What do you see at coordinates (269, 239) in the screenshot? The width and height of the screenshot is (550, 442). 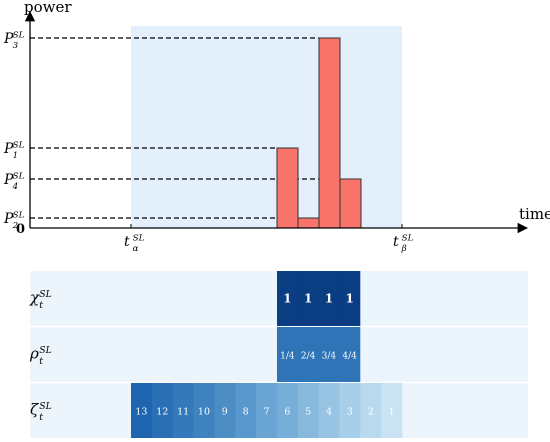 I see `time-labels: t SLα t SLβ` at bounding box center [269, 239].